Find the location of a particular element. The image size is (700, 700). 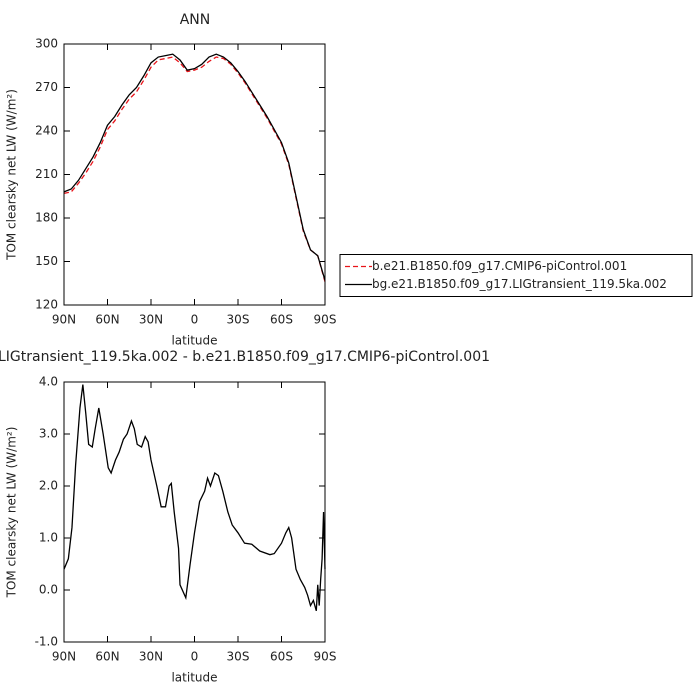

chart-title: ANN is located at coordinates (195, 20).